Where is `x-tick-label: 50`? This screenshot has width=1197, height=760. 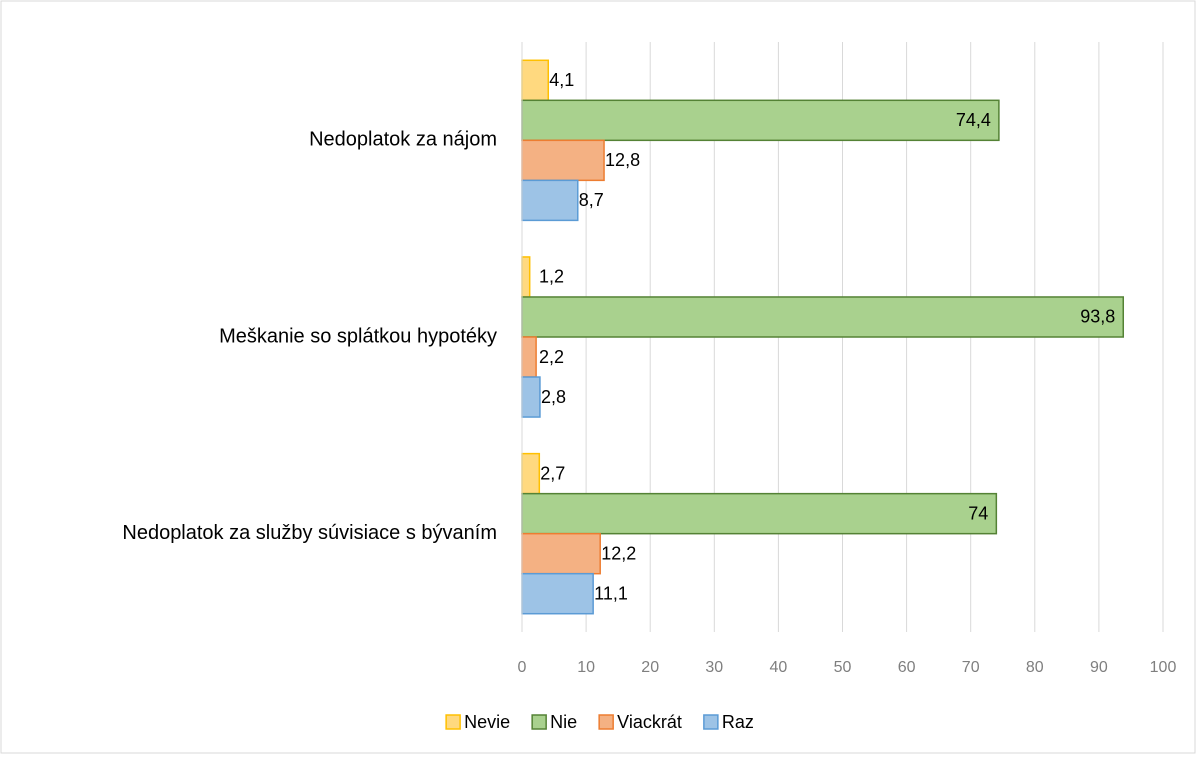 x-tick-label: 50 is located at coordinates (843, 667).